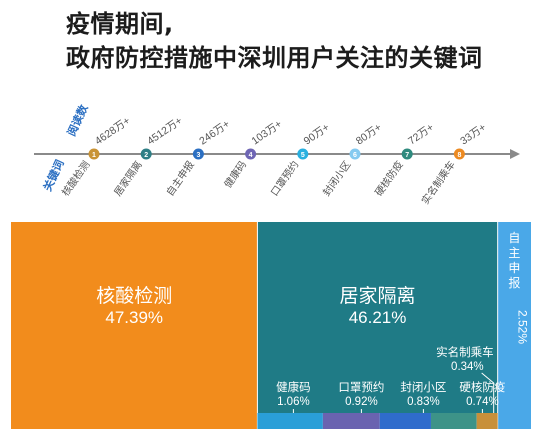  I want to click on timeline-marker-number-5: 5, so click(303, 155).